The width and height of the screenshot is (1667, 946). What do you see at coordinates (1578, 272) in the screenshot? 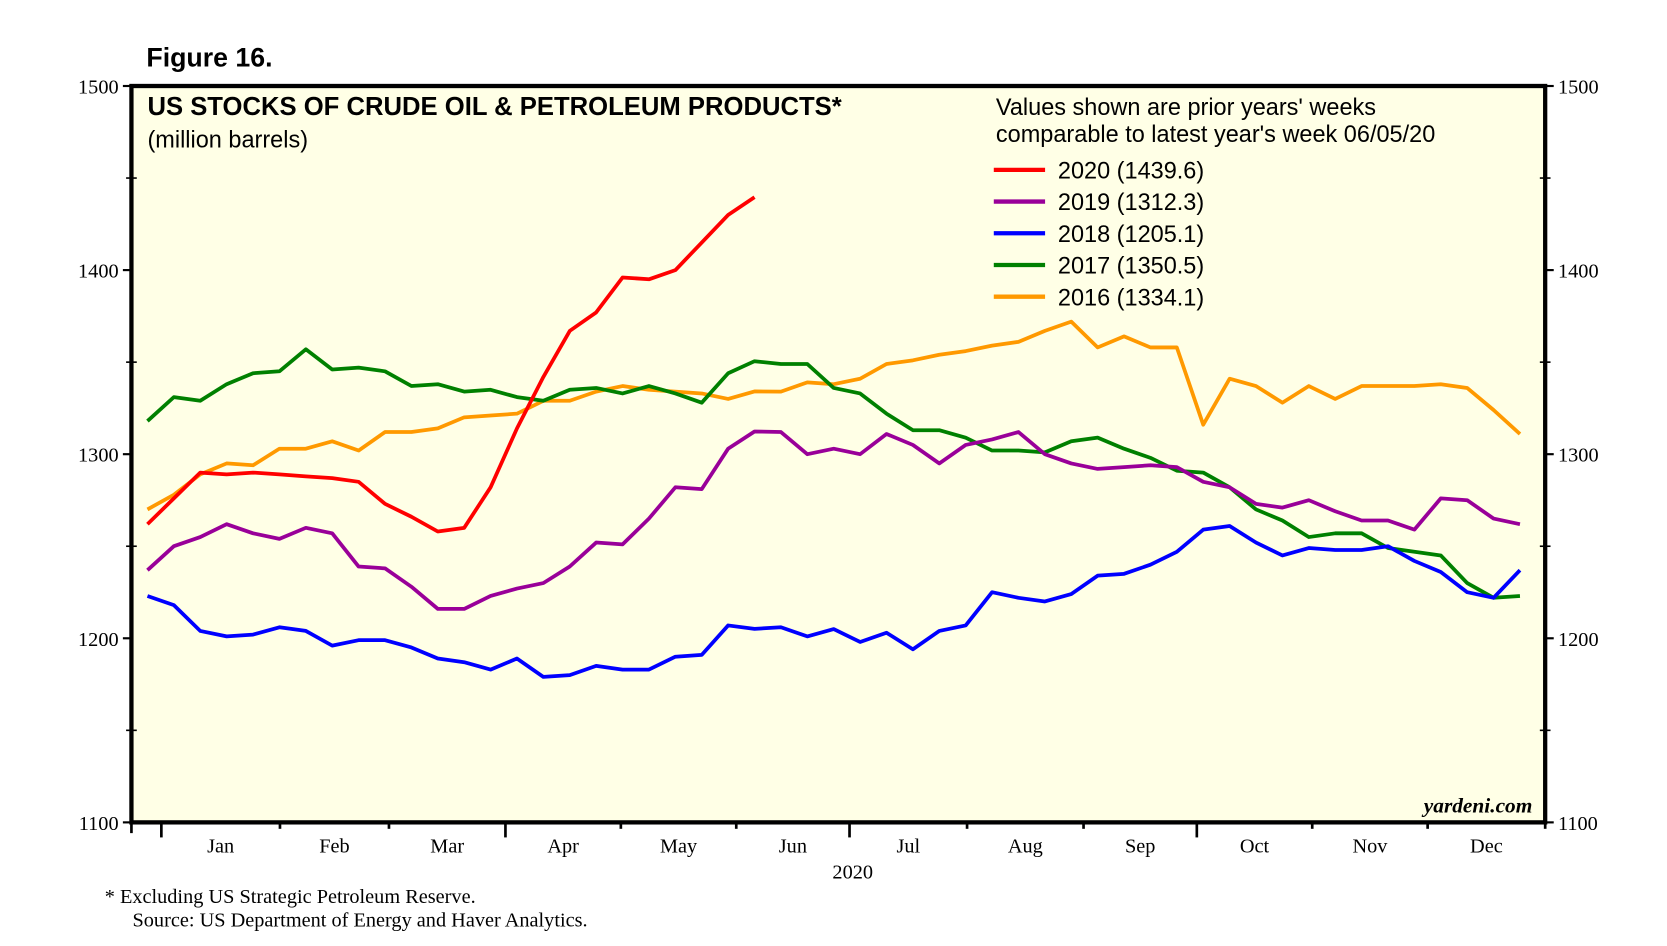
I see `y-tick-label-right: 1400` at bounding box center [1578, 272].